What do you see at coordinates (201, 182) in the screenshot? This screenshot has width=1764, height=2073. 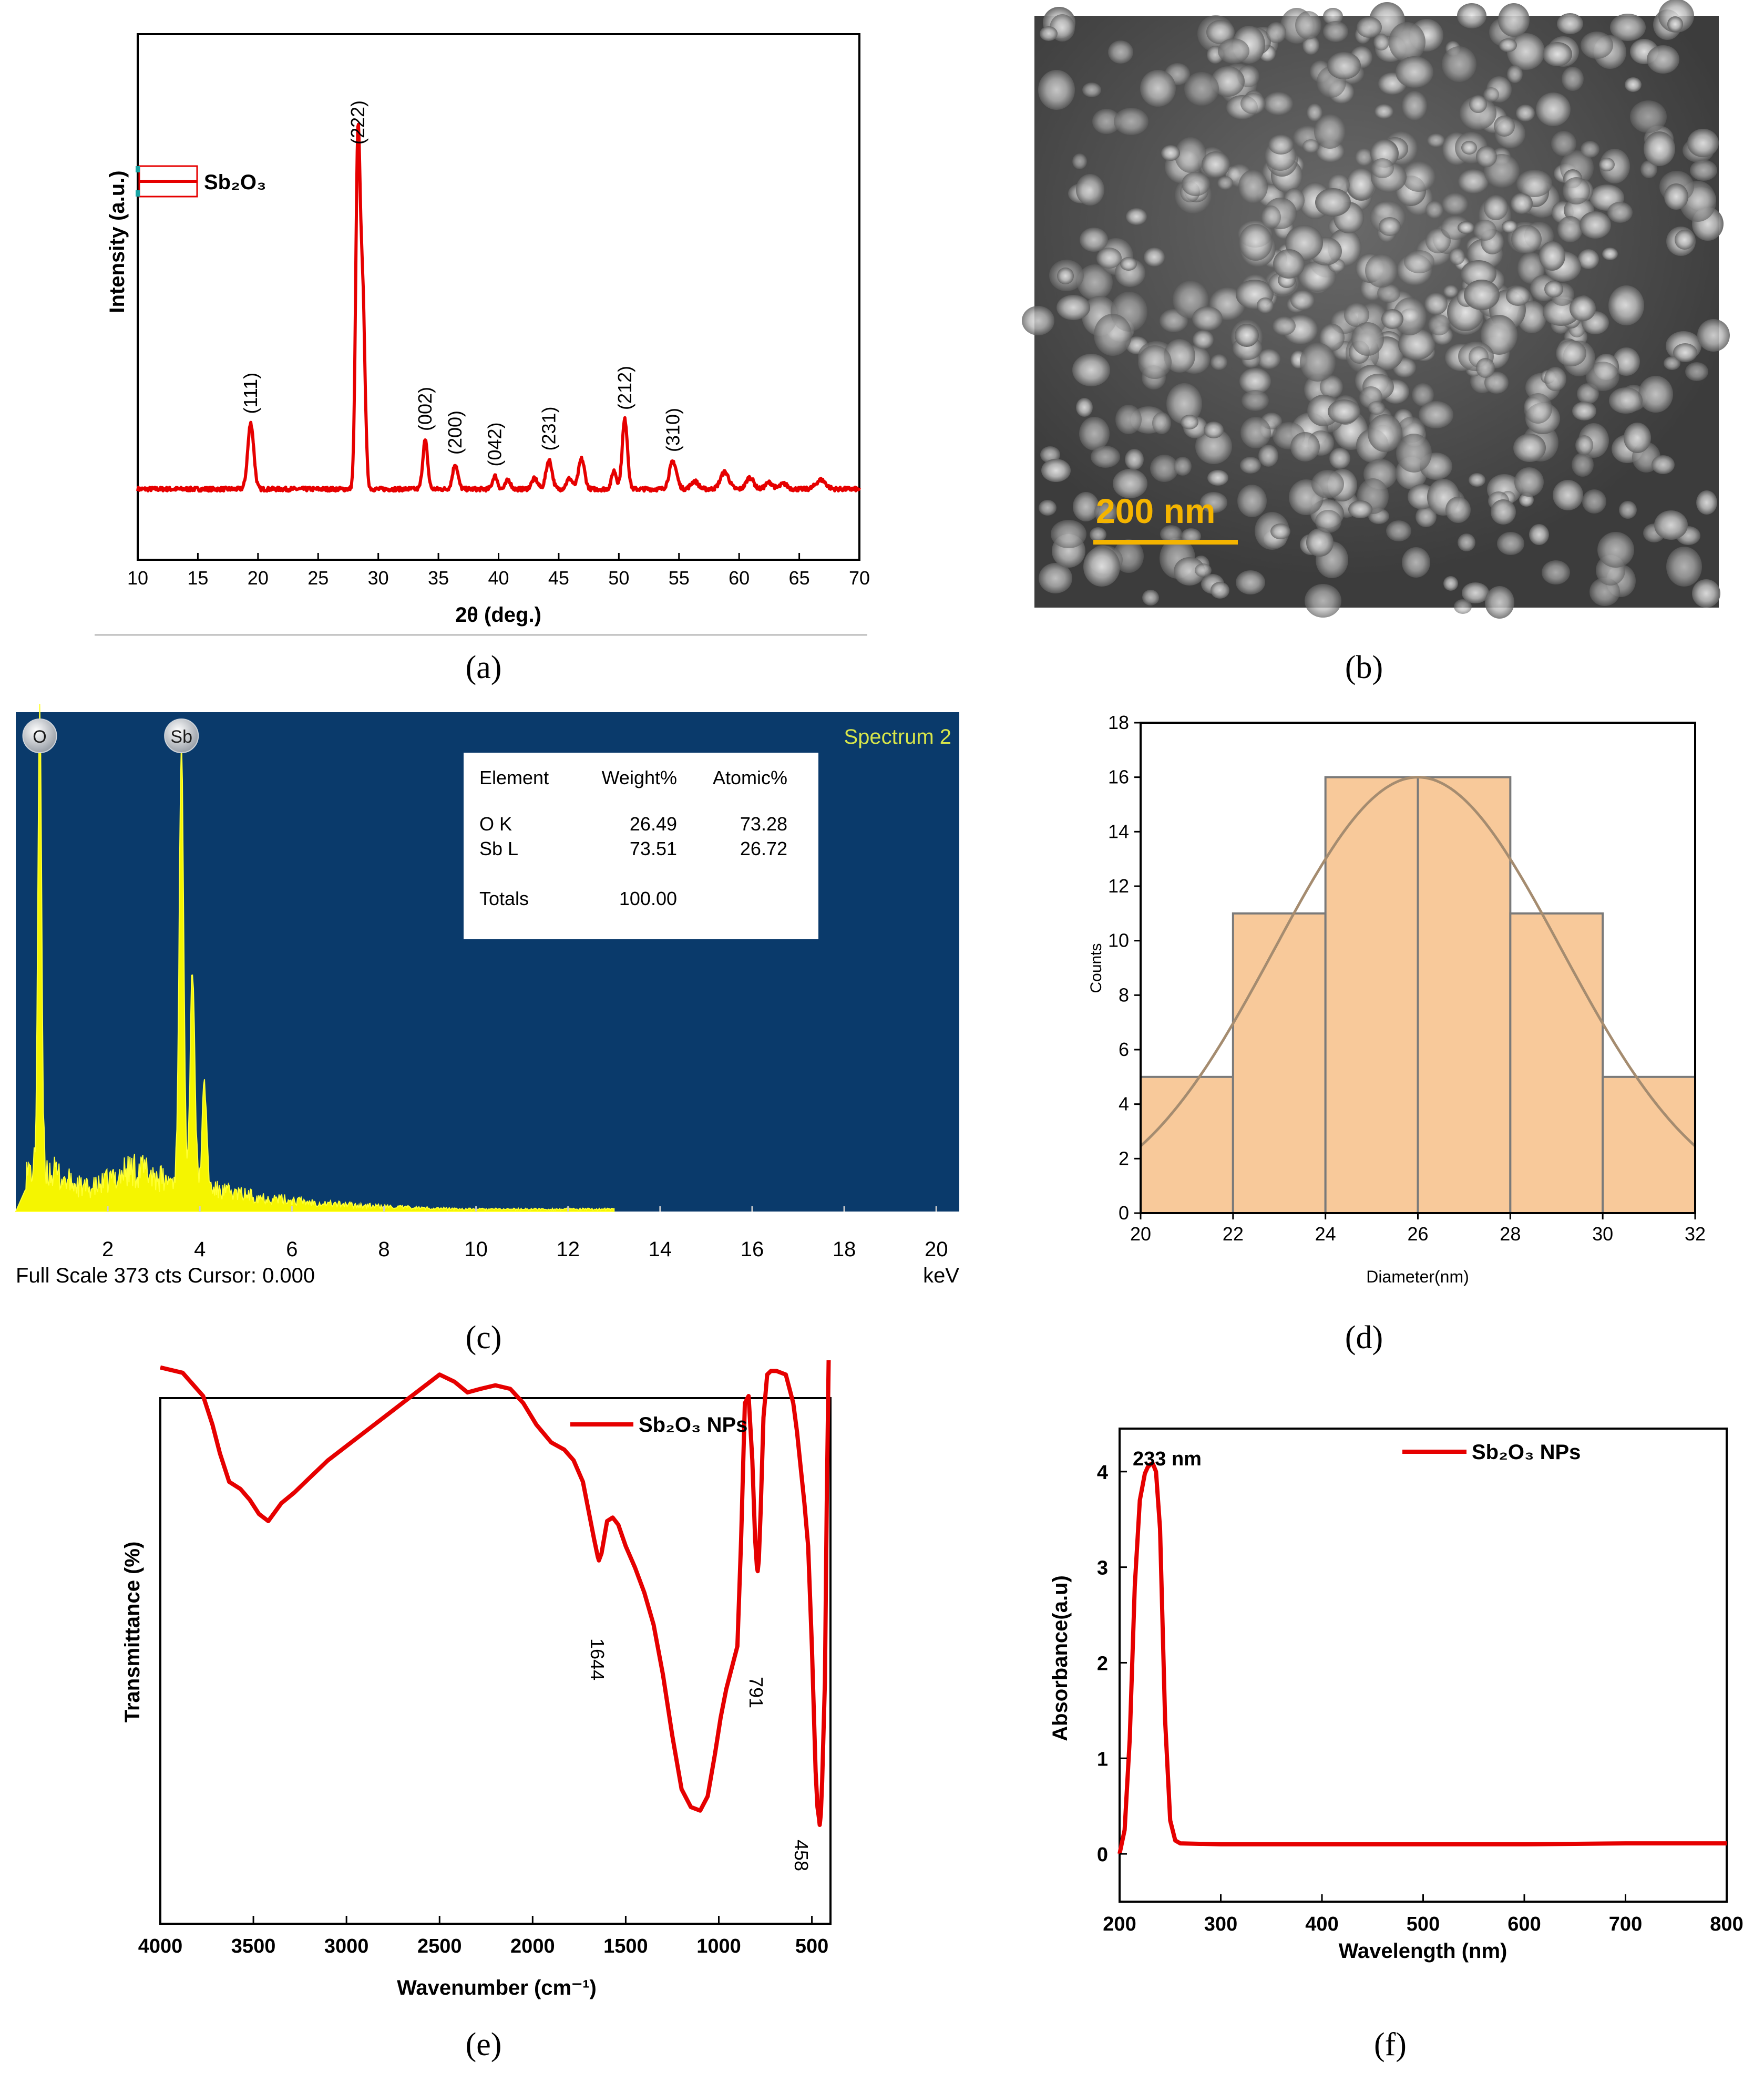 I see `xrd-legend: Sb₂O₃` at bounding box center [201, 182].